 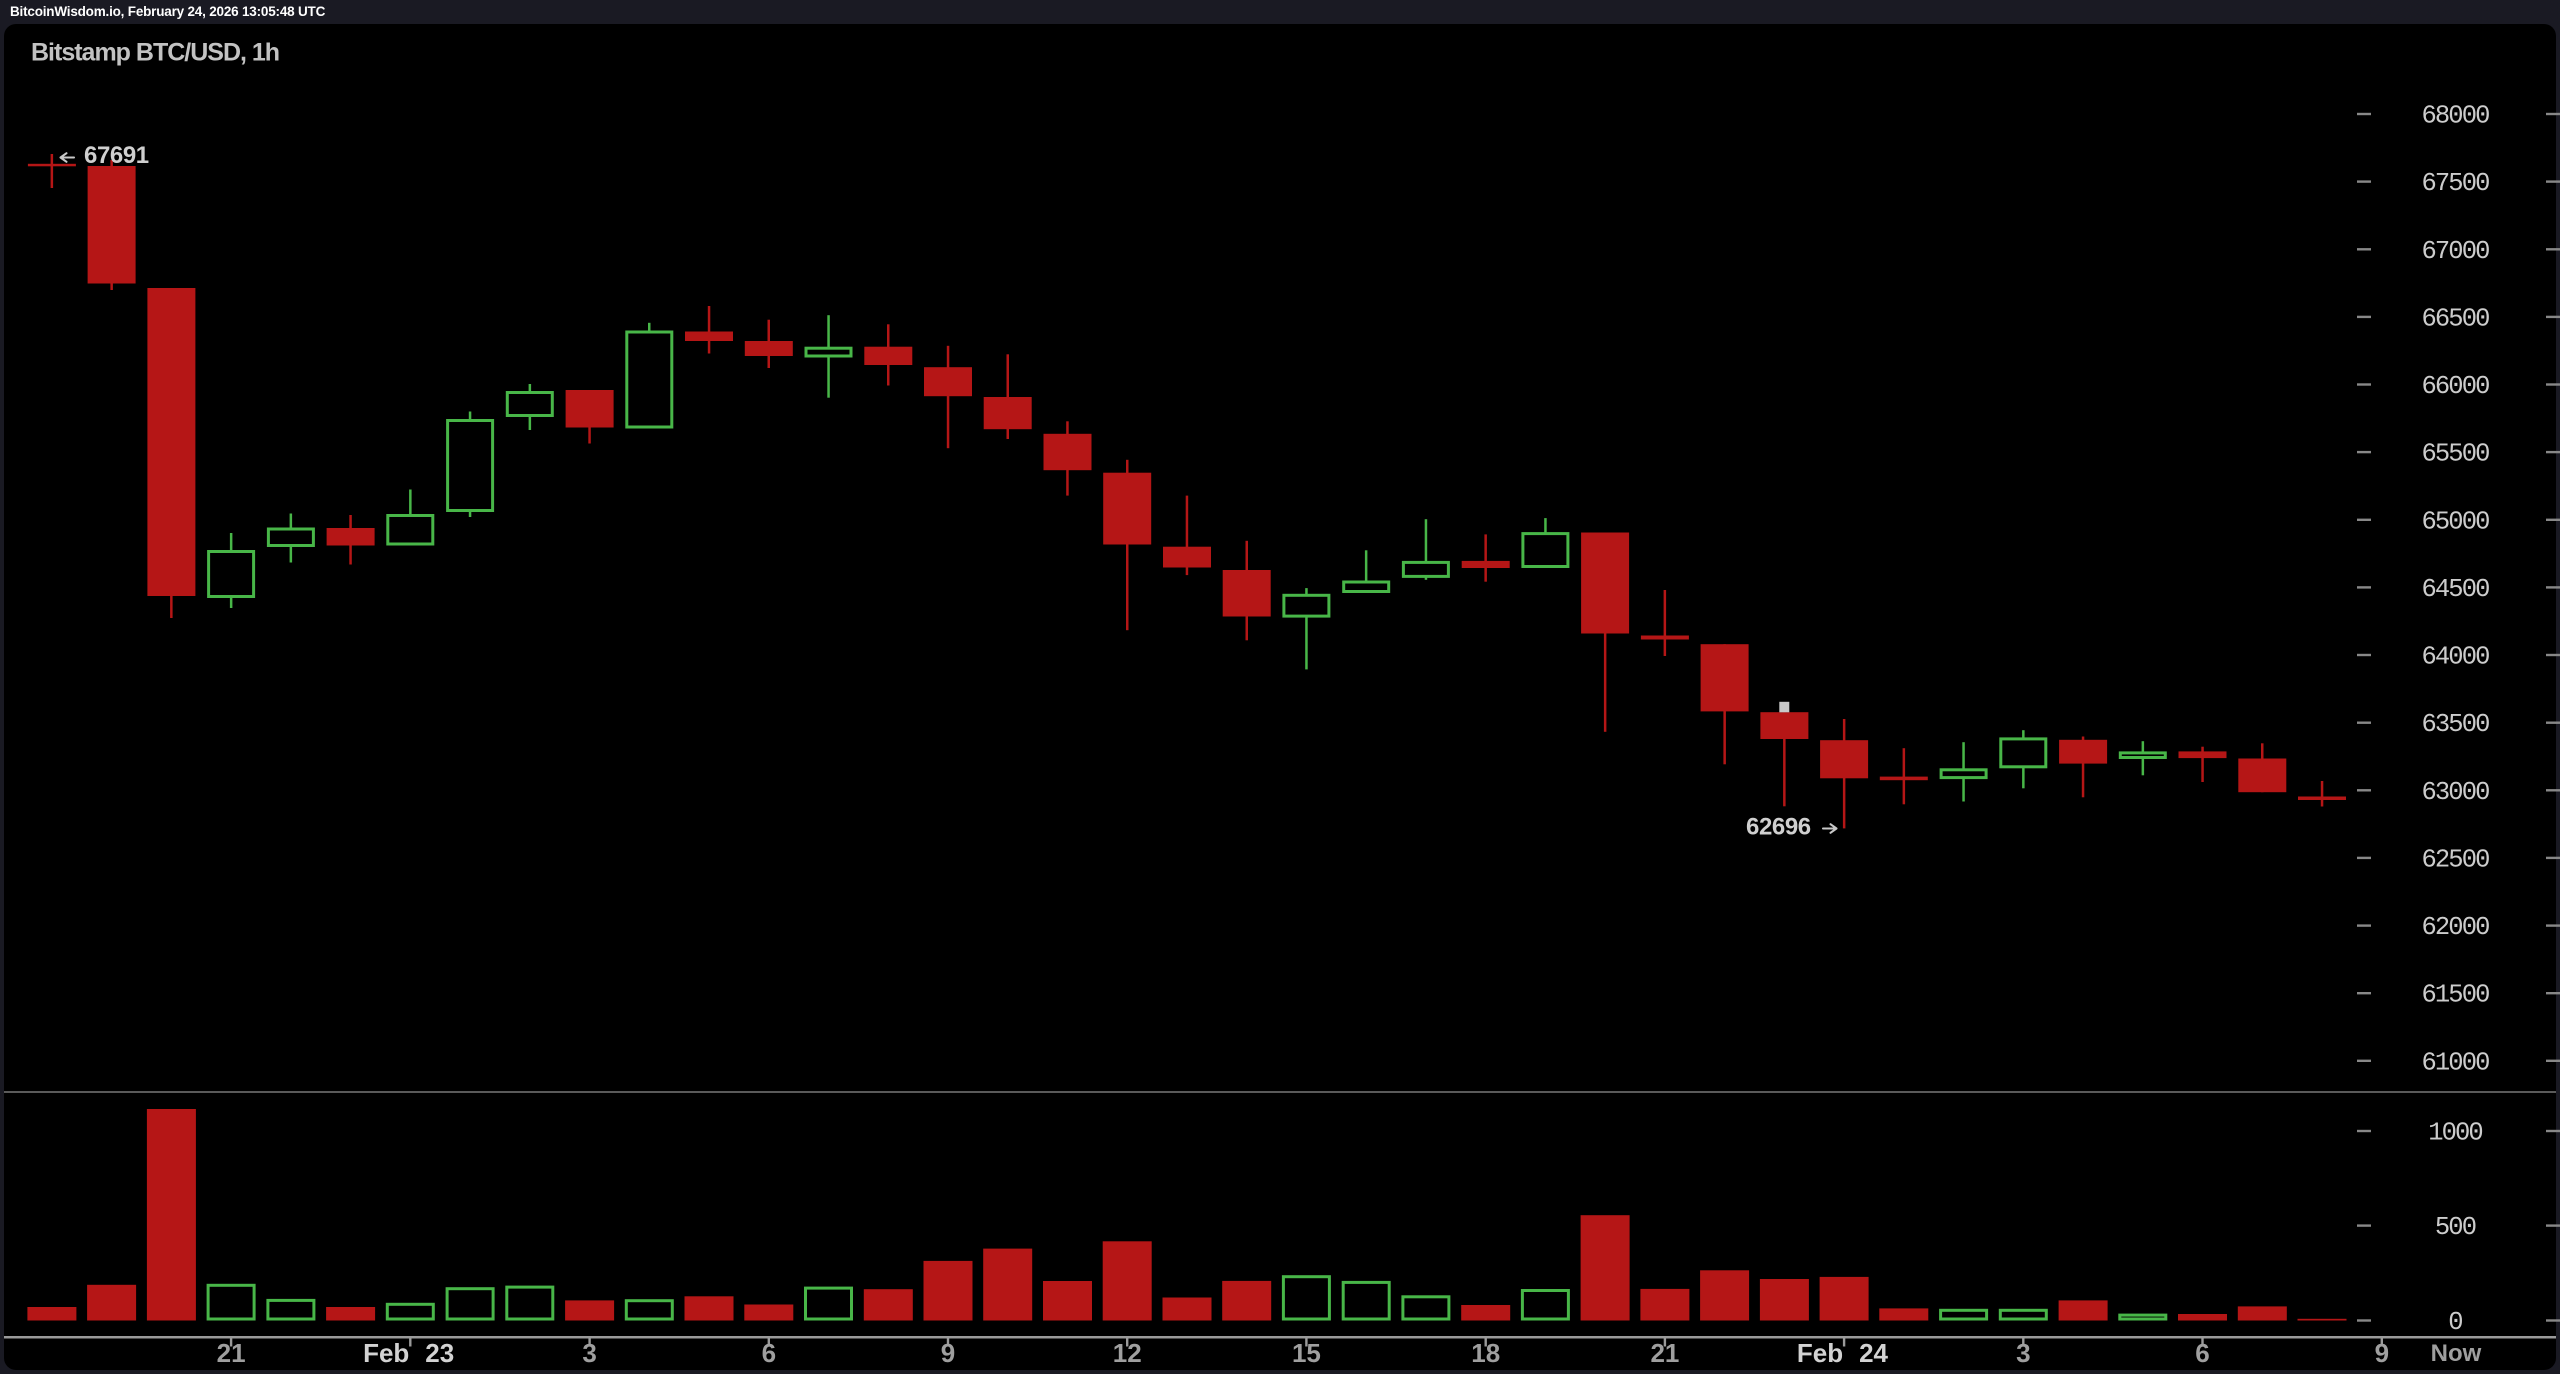 I want to click on svg-text: 24, so click(x=1873, y=1353).